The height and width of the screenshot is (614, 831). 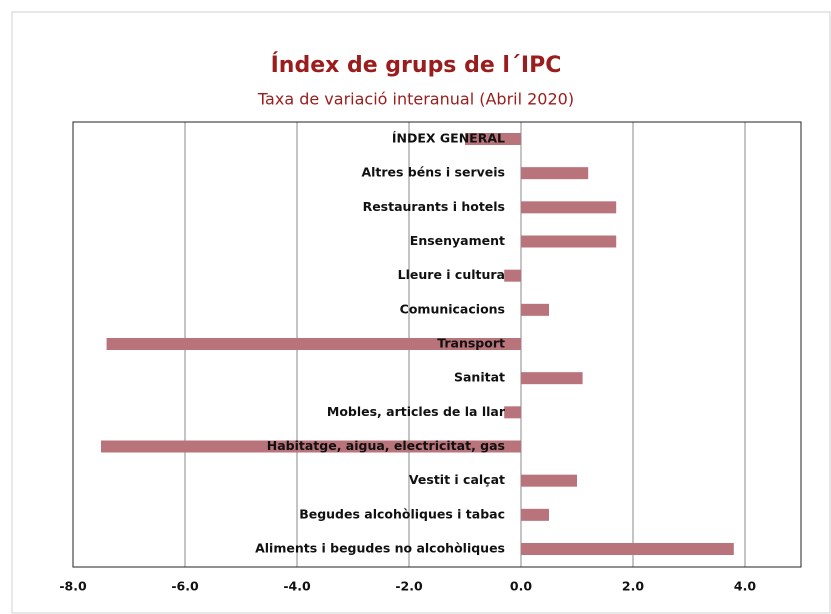 I want to click on chart-subtitle: Taxa de variació interanual (Abril 2020), so click(x=415, y=99).